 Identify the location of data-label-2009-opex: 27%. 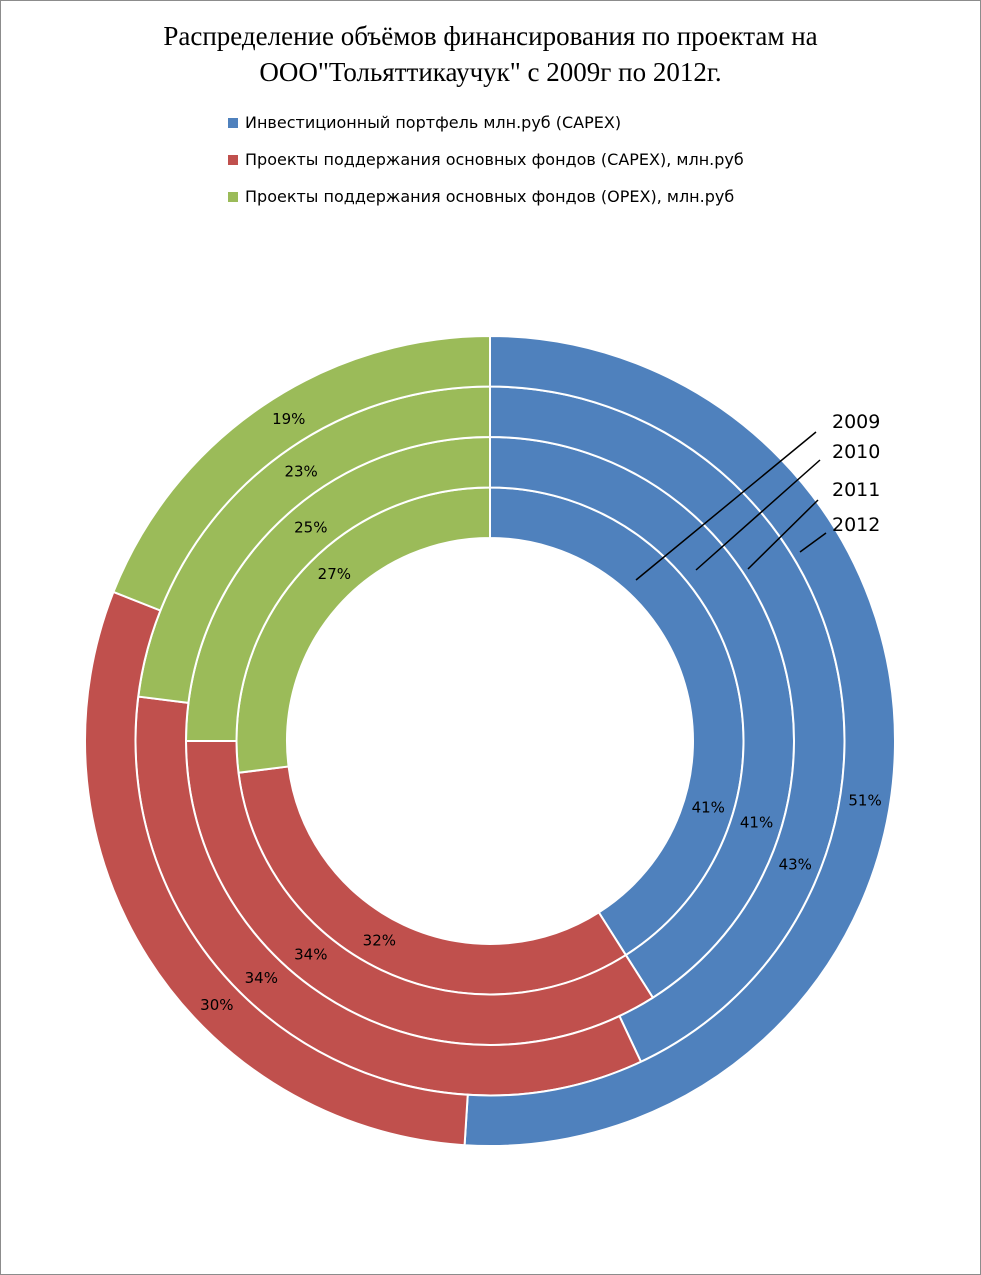
(334, 574).